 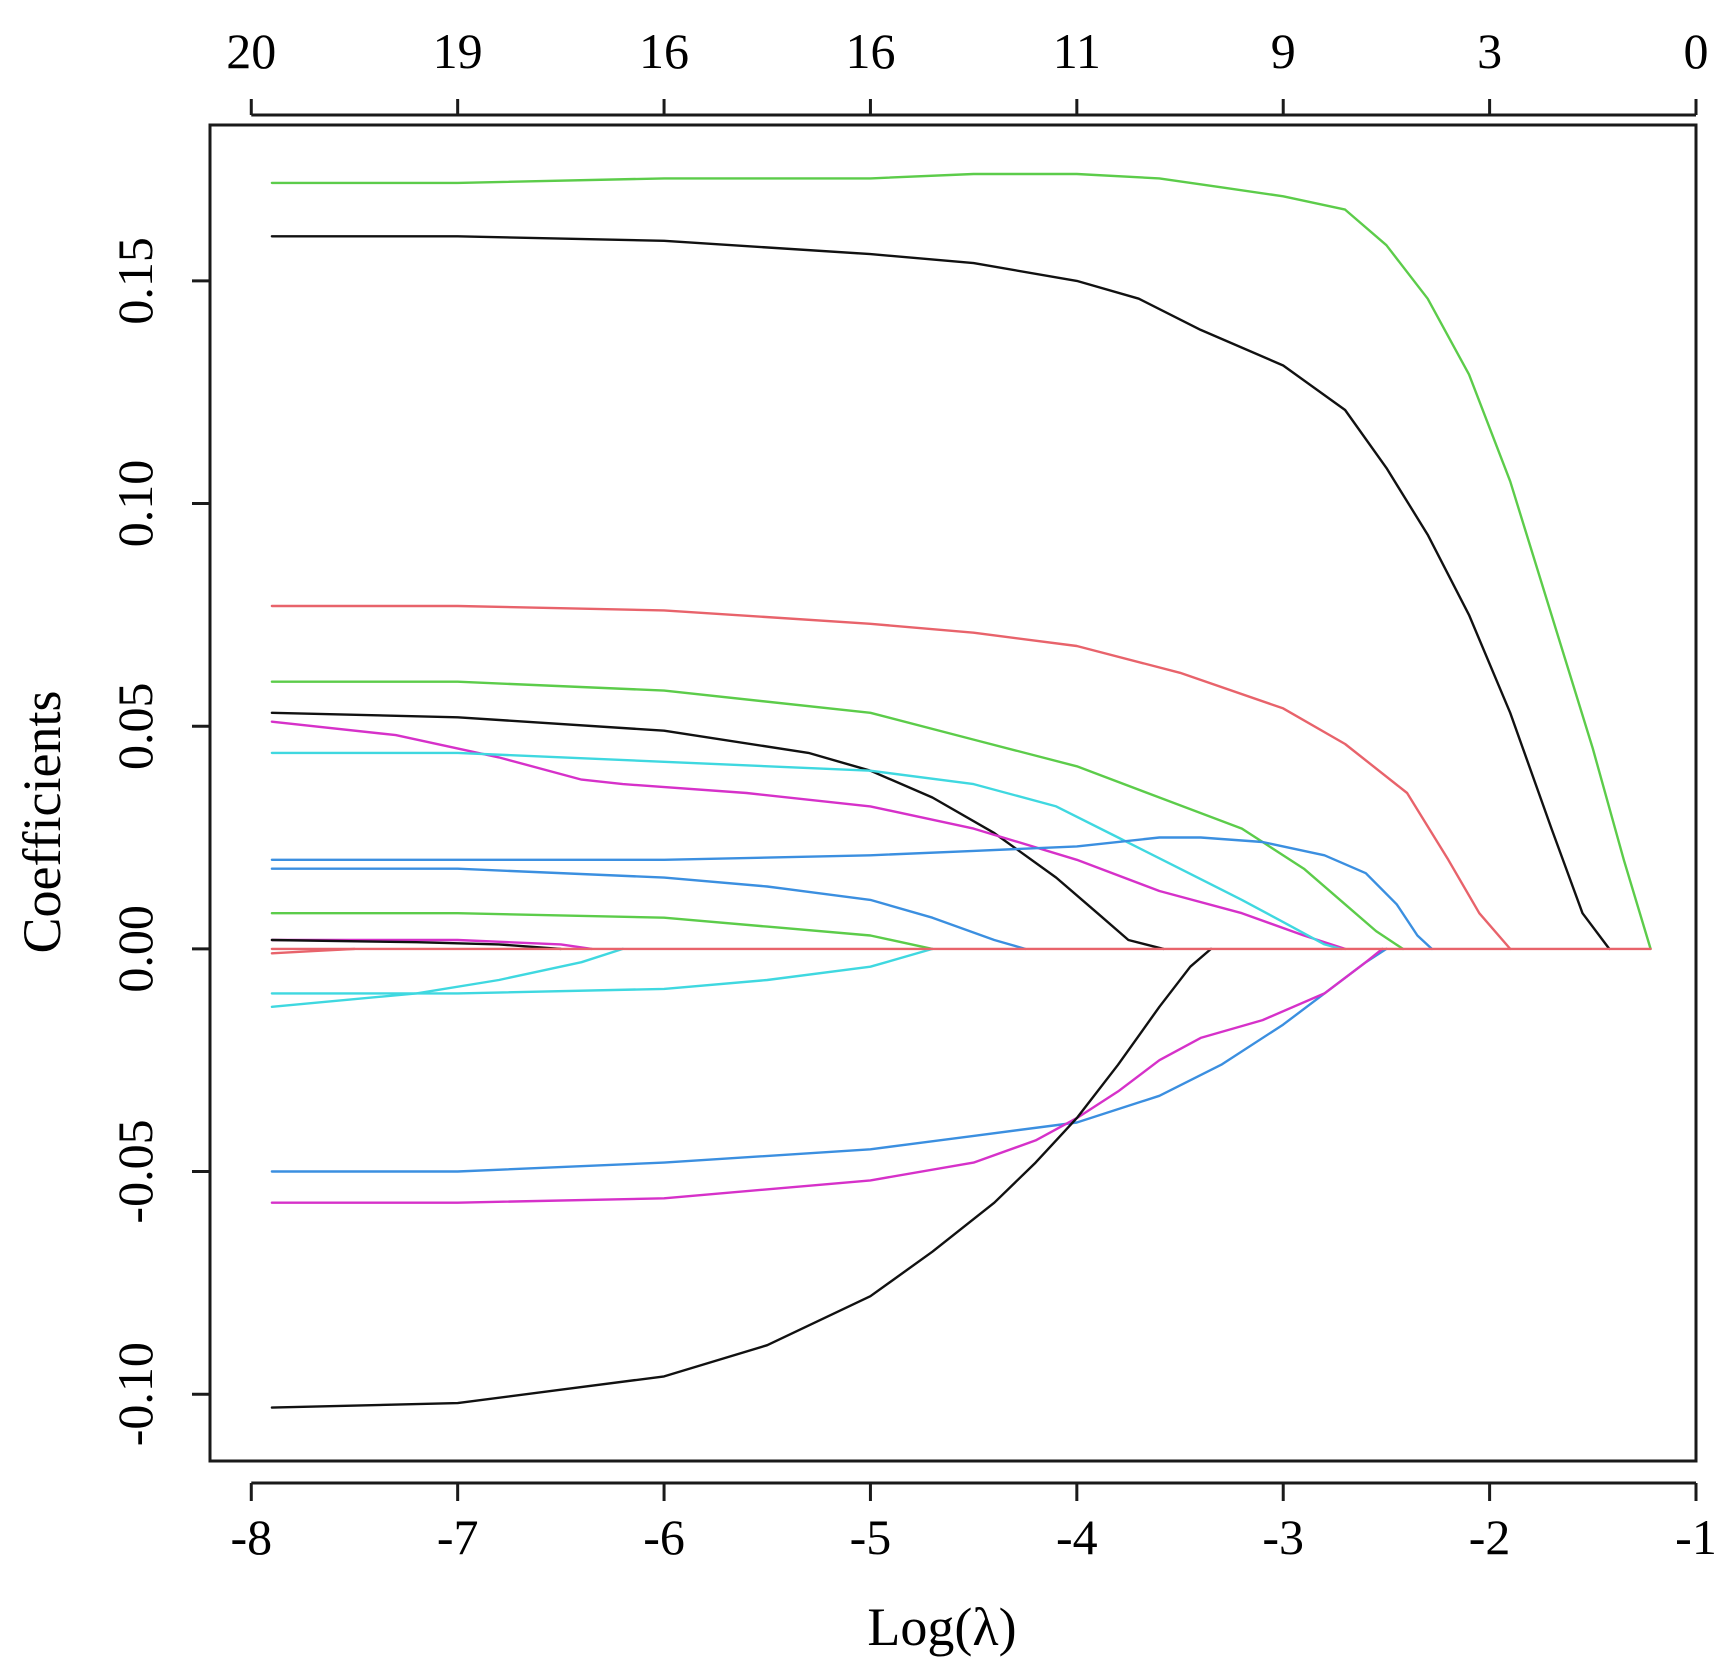 I want to click on x-tick-label: -7, so click(x=458, y=1537).